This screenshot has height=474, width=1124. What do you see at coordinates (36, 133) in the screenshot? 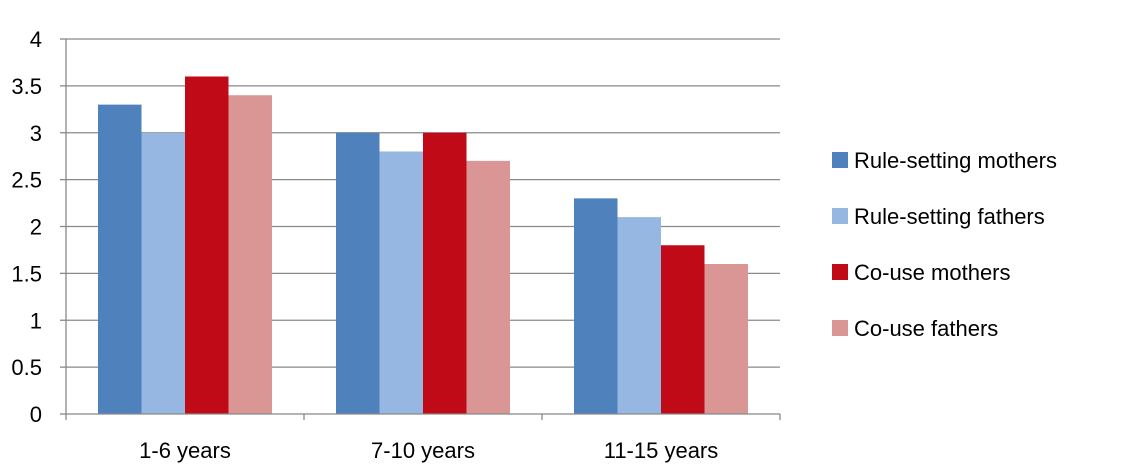
I see `y-tick-label: 3` at bounding box center [36, 133].